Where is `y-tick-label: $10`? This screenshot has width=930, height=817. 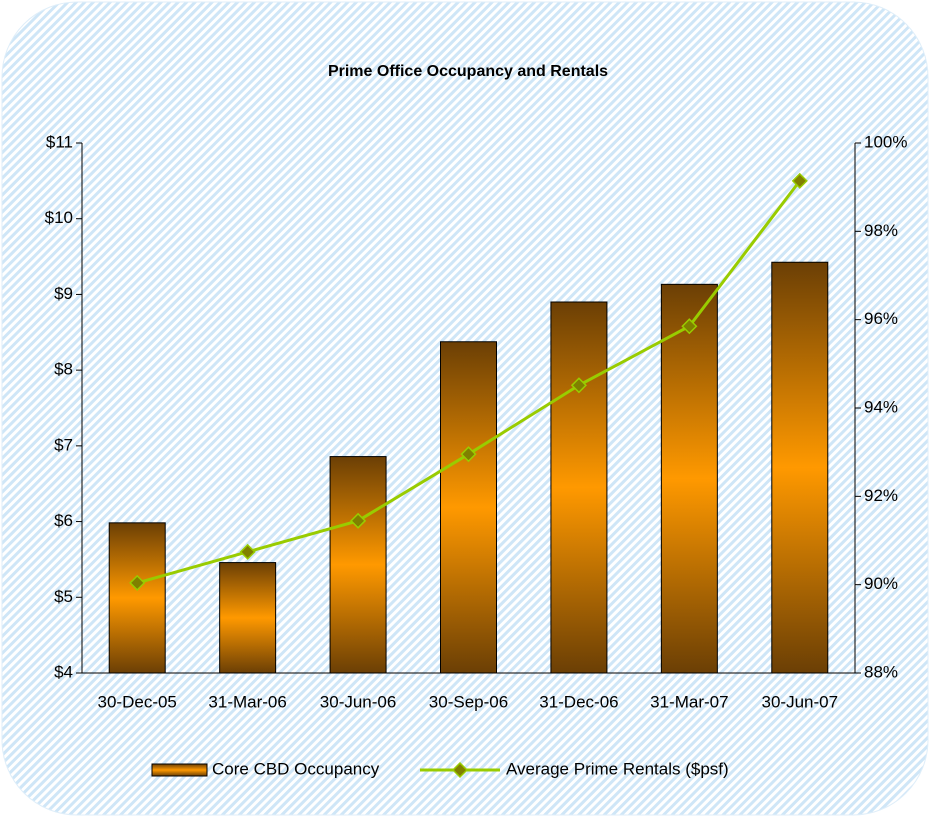 y-tick-label: $10 is located at coordinates (59, 217).